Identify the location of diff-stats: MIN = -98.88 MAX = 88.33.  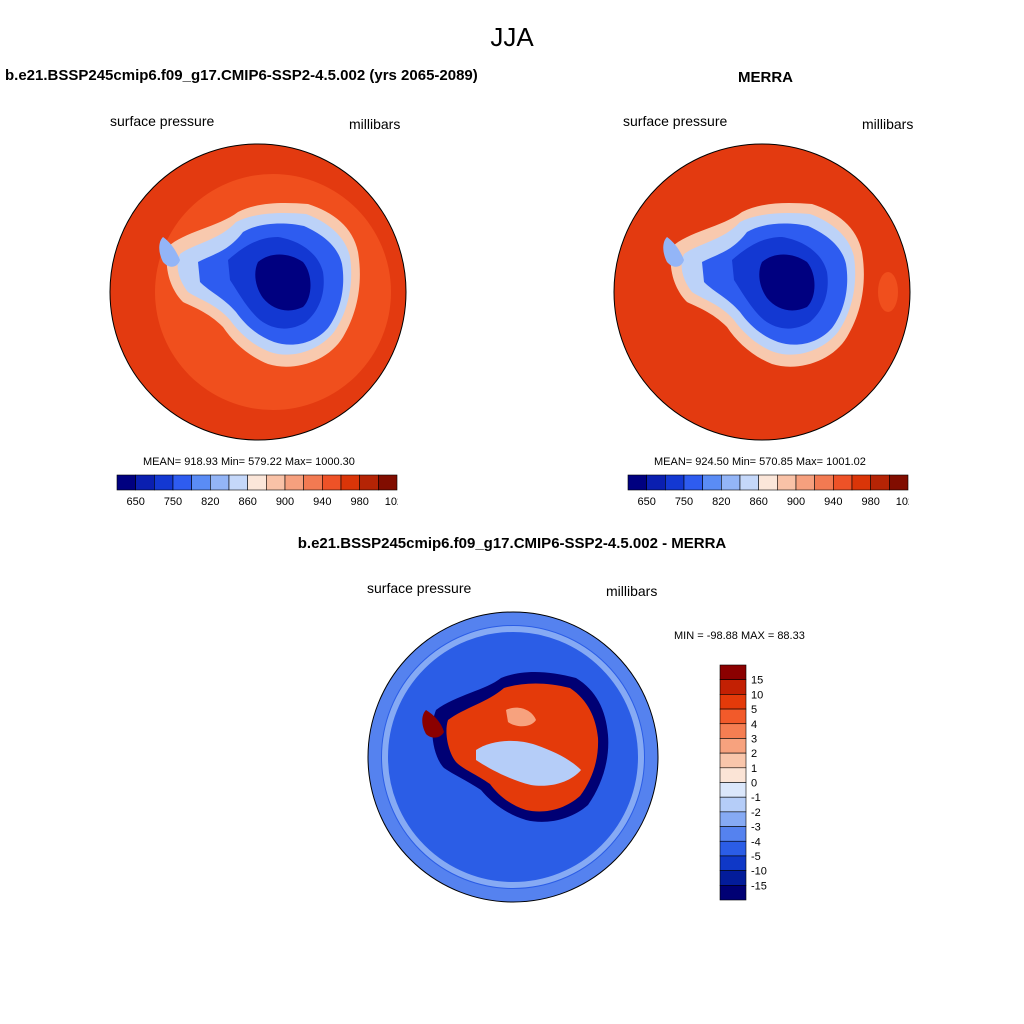
(739, 636).